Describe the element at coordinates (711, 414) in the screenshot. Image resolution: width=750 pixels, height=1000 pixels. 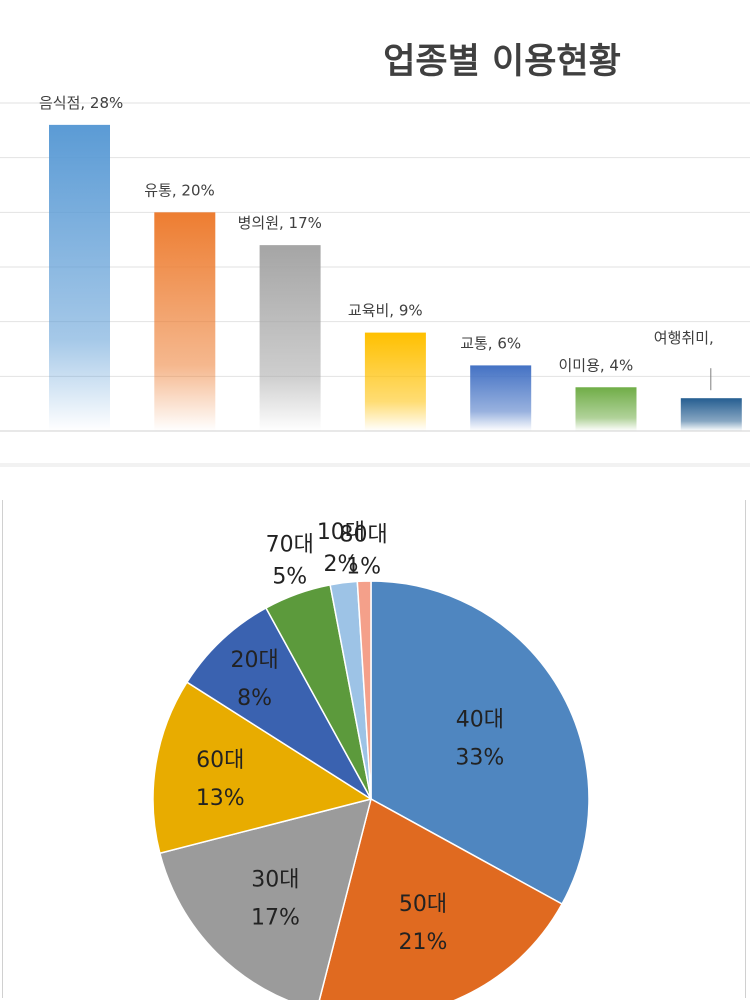
I see `bar-여행취미` at that location.